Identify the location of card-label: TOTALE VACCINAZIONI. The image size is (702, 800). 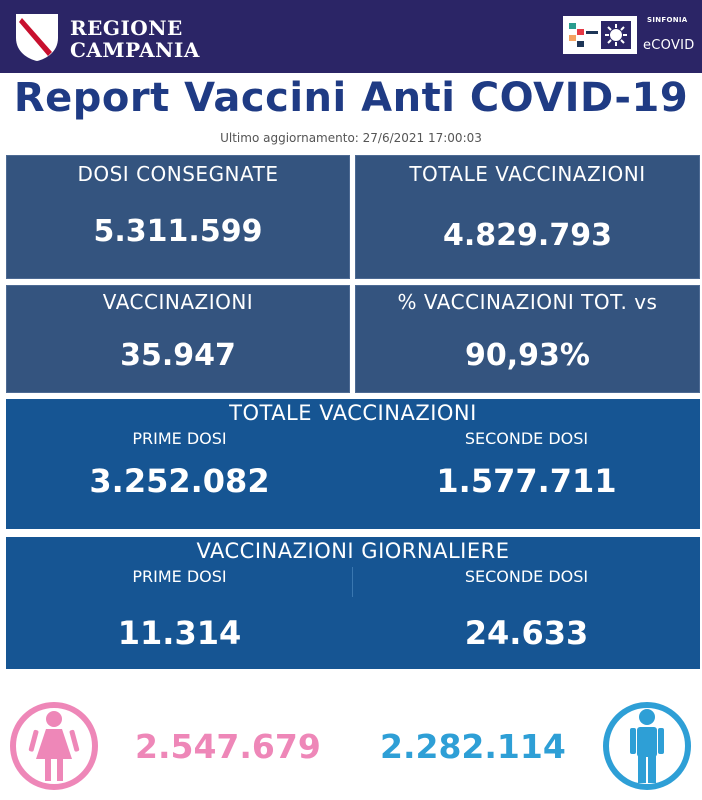
(527, 174).